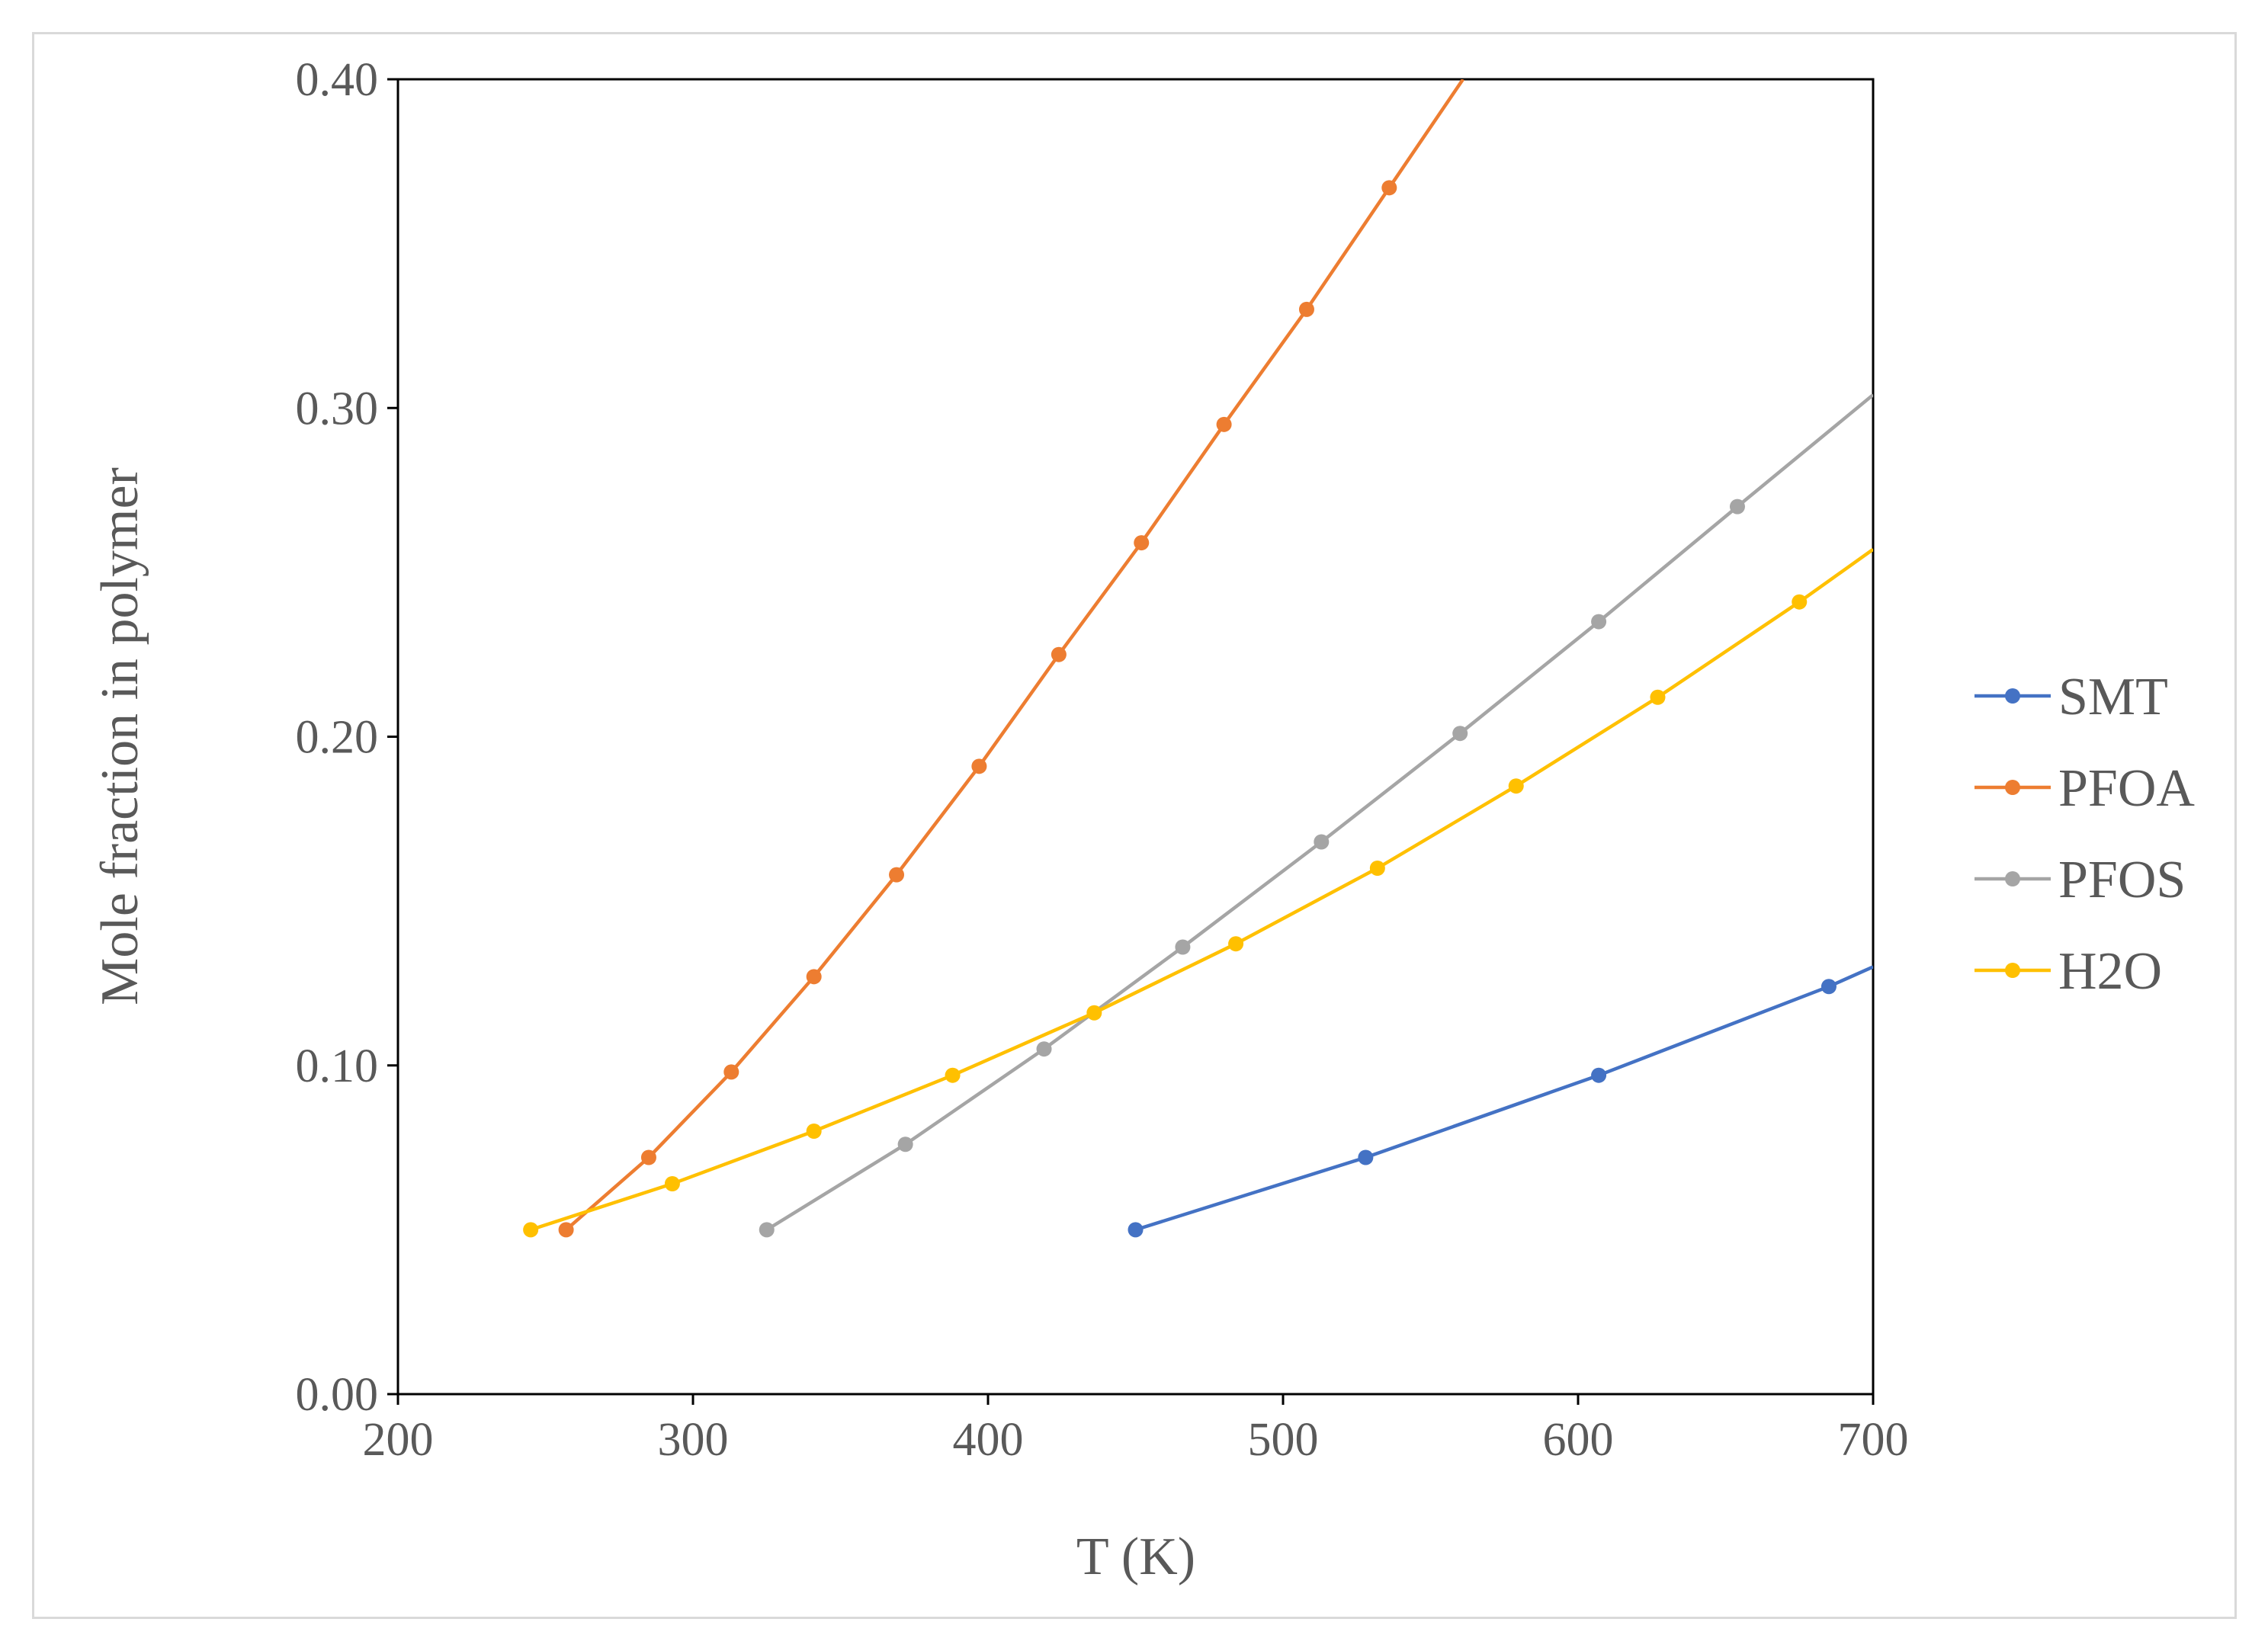 The width and height of the screenshot is (2268, 1651). Describe the element at coordinates (1500, 1101) in the screenshot. I see `series-smt` at that location.